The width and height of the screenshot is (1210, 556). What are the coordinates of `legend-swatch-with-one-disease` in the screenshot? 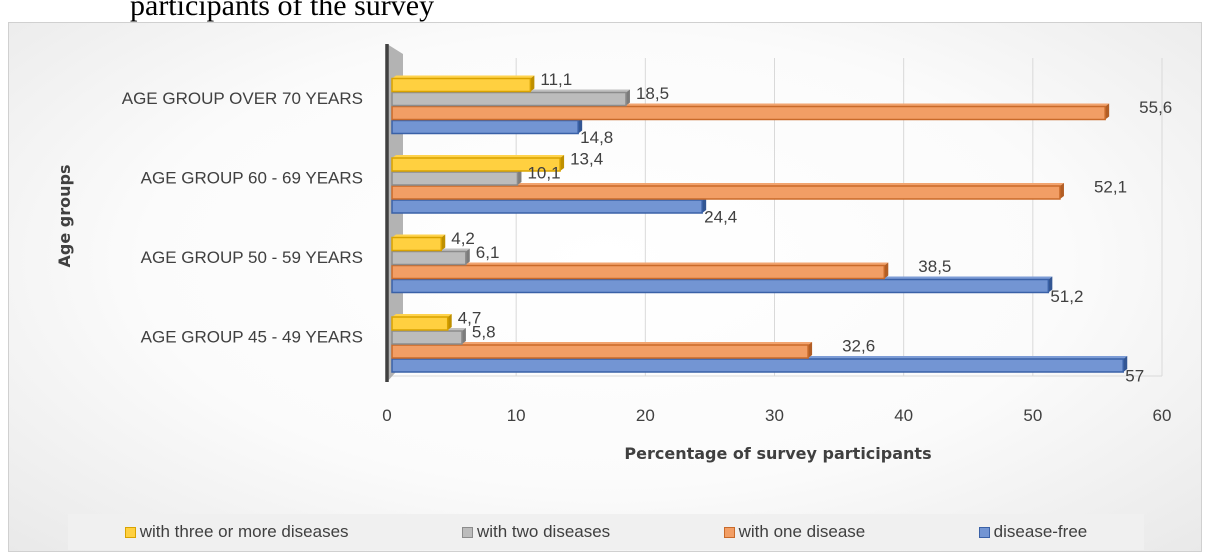 It's located at (729, 532).